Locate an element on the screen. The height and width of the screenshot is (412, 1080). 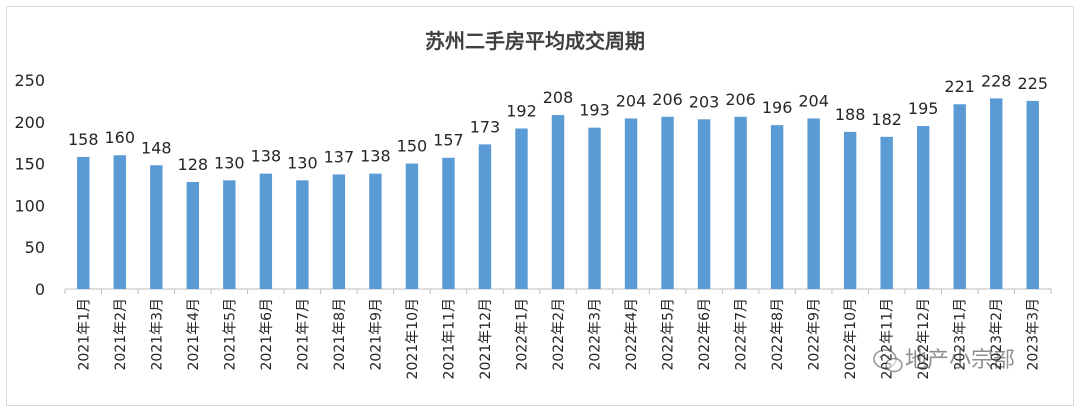
x-tick-label: 2021年12月 is located at coordinates (486, 338).